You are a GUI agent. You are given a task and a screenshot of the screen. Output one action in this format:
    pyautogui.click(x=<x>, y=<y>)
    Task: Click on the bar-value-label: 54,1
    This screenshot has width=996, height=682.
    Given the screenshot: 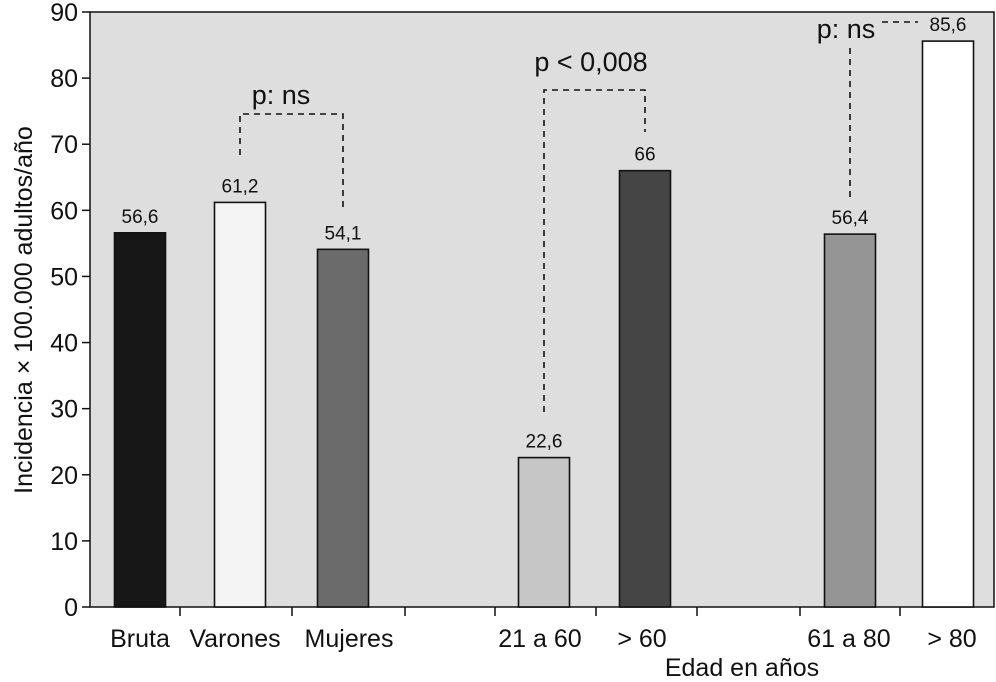 What is the action you would take?
    pyautogui.click(x=343, y=233)
    